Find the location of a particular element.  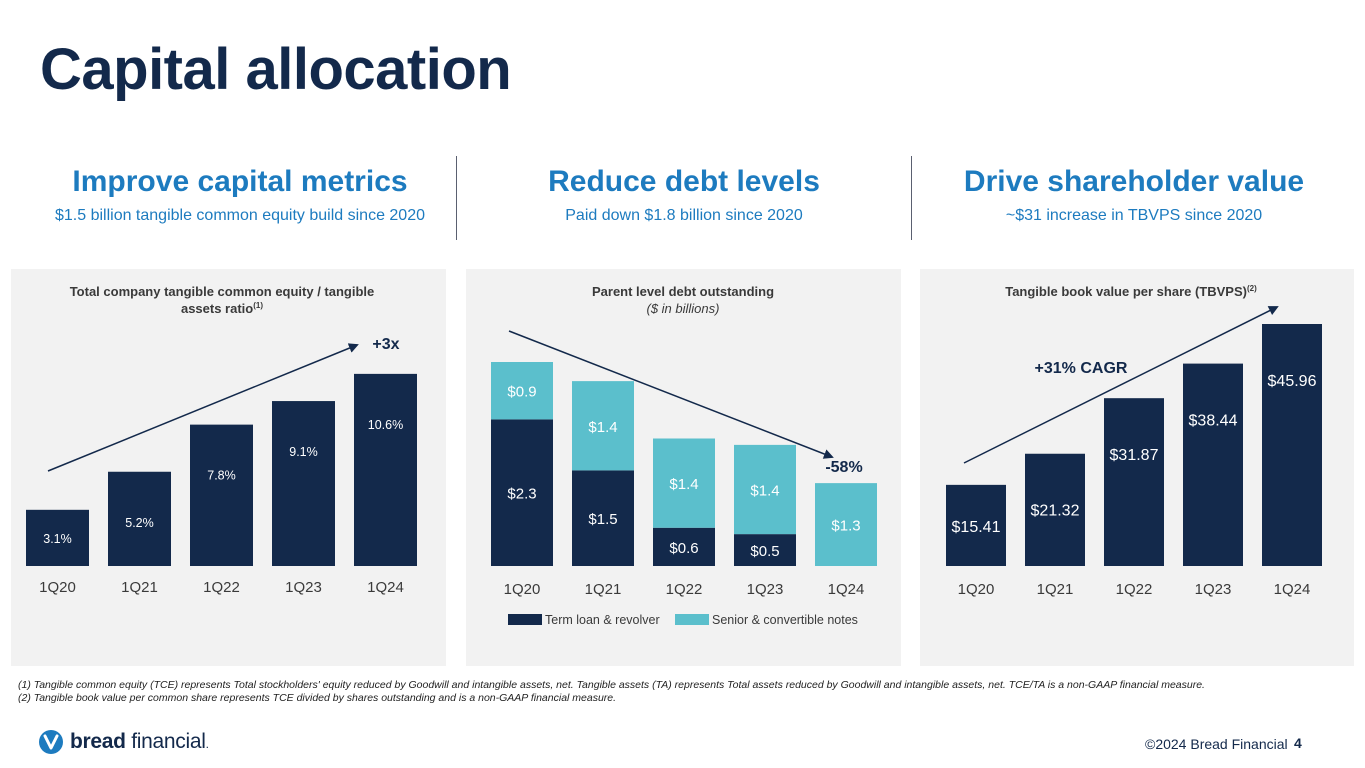

footnote-ref: (1) is located at coordinates (258, 305).